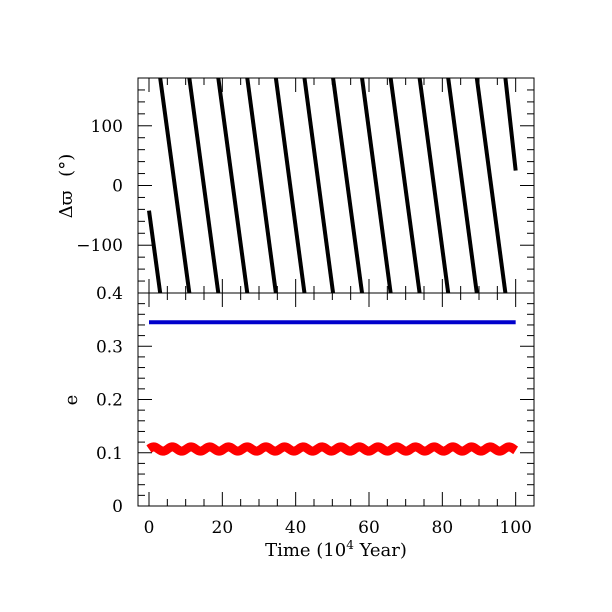 The width and height of the screenshot is (612, 612). I want to click on top-y-tick-labels: 100 0 −100, so click(99, 186).